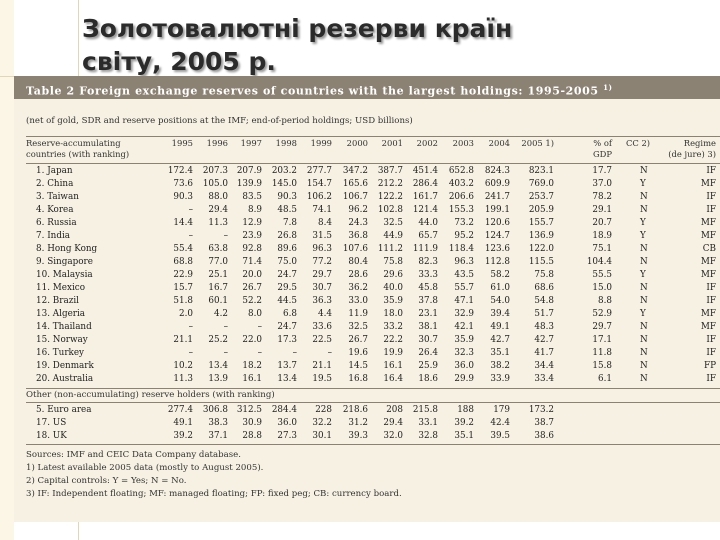  I want to click on year-header: 2002, so click(427, 143).